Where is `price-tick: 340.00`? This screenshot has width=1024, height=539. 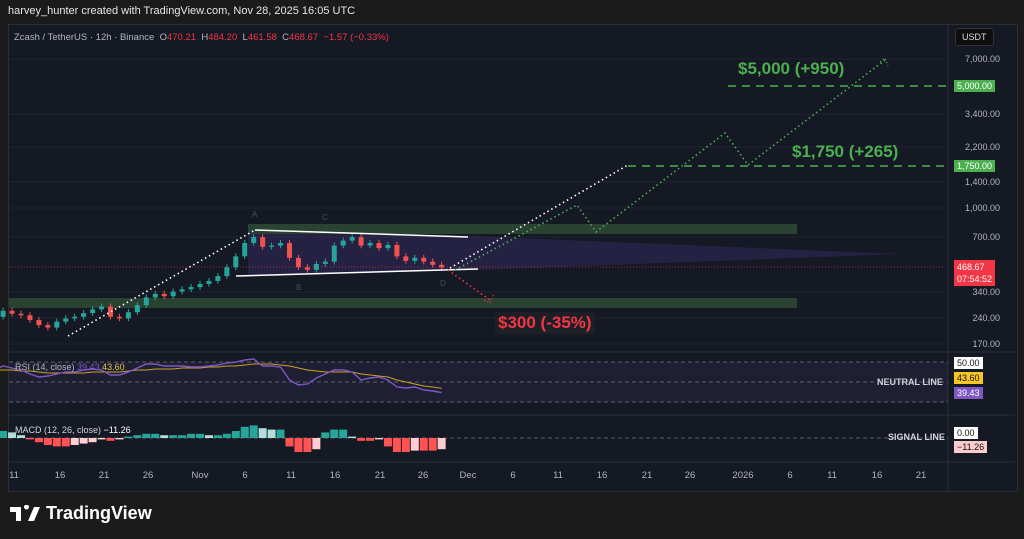 price-tick: 340.00 is located at coordinates (986, 292).